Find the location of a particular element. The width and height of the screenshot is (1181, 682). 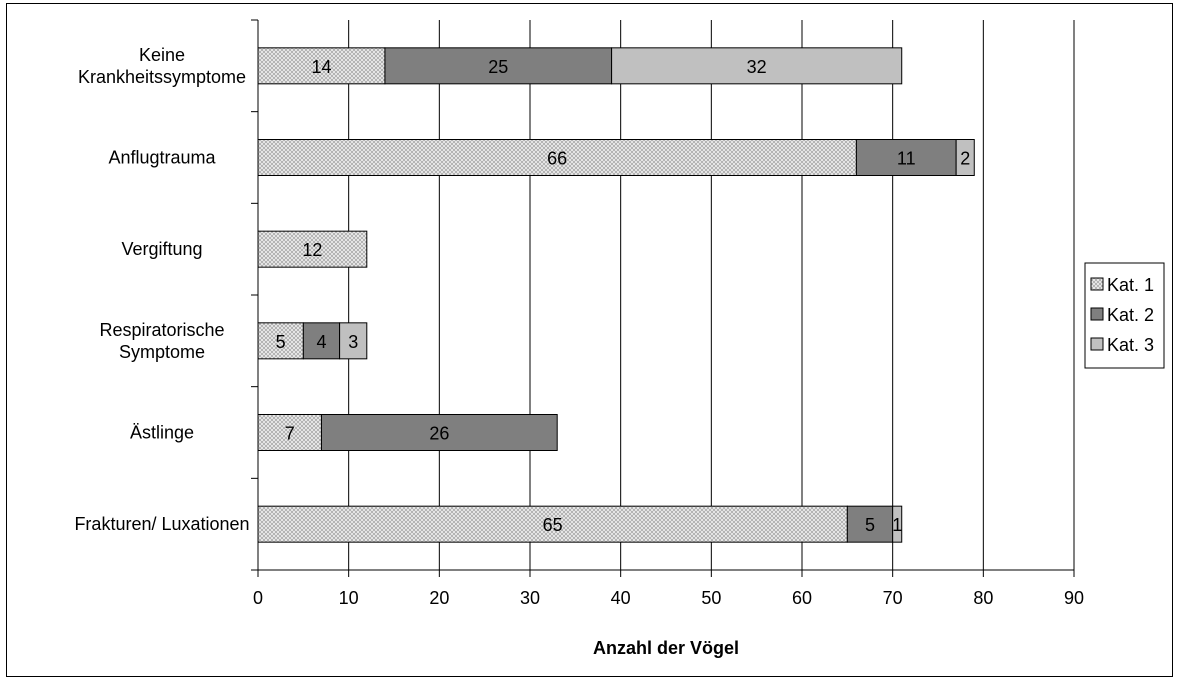

x-tick-label-80: 80 is located at coordinates (983, 598).